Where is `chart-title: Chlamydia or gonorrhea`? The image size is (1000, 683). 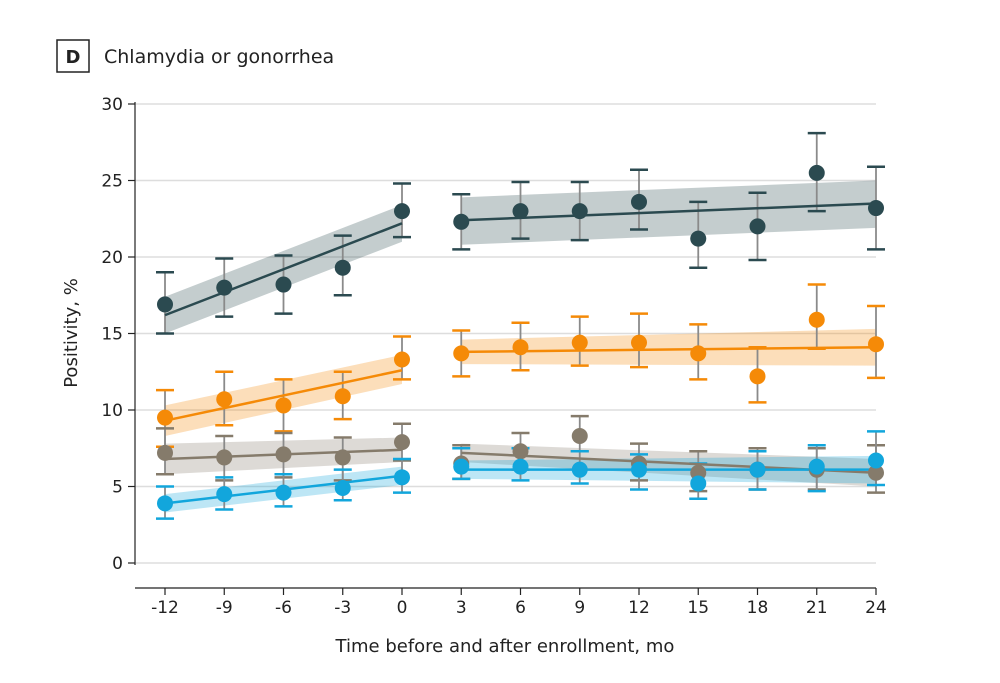
chart-title: Chlamydia or gonorrhea is located at coordinates (219, 57).